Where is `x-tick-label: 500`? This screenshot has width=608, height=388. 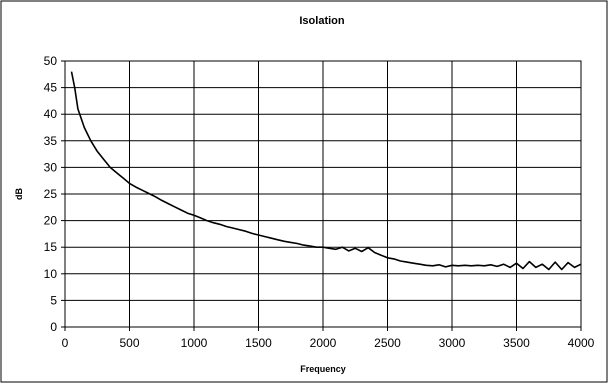 x-tick-label: 500 is located at coordinates (129, 343).